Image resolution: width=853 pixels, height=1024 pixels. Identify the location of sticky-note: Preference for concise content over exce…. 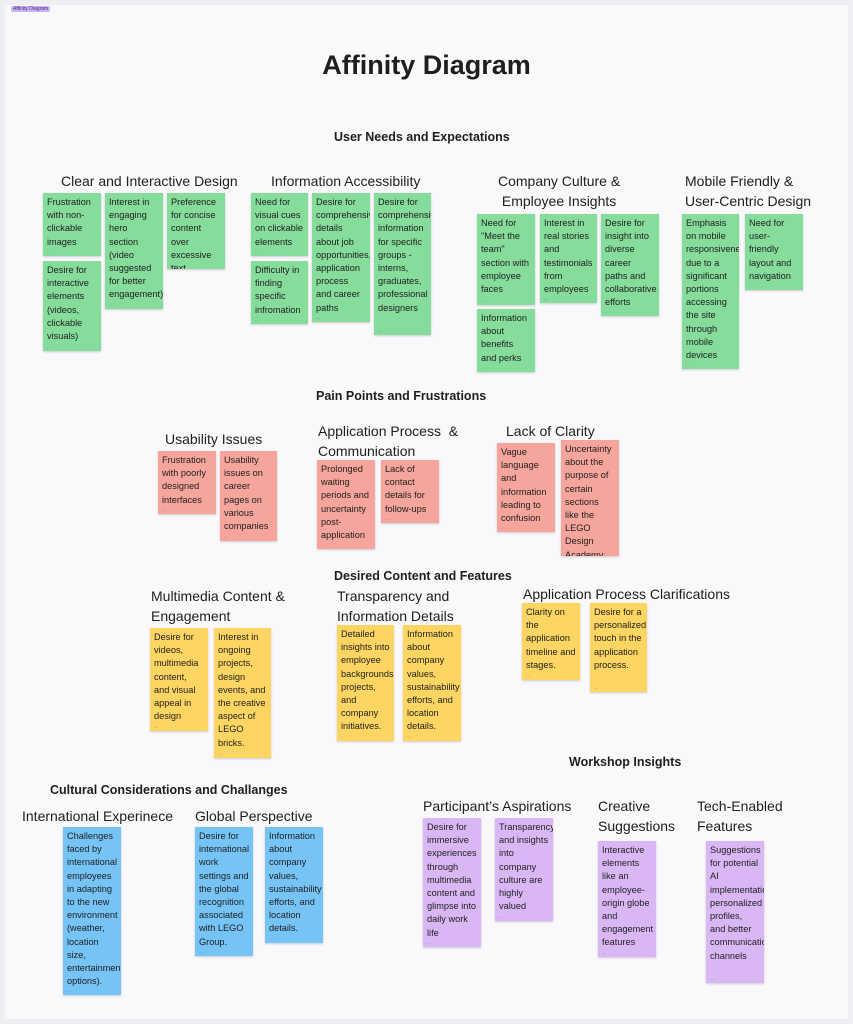
(196, 231).